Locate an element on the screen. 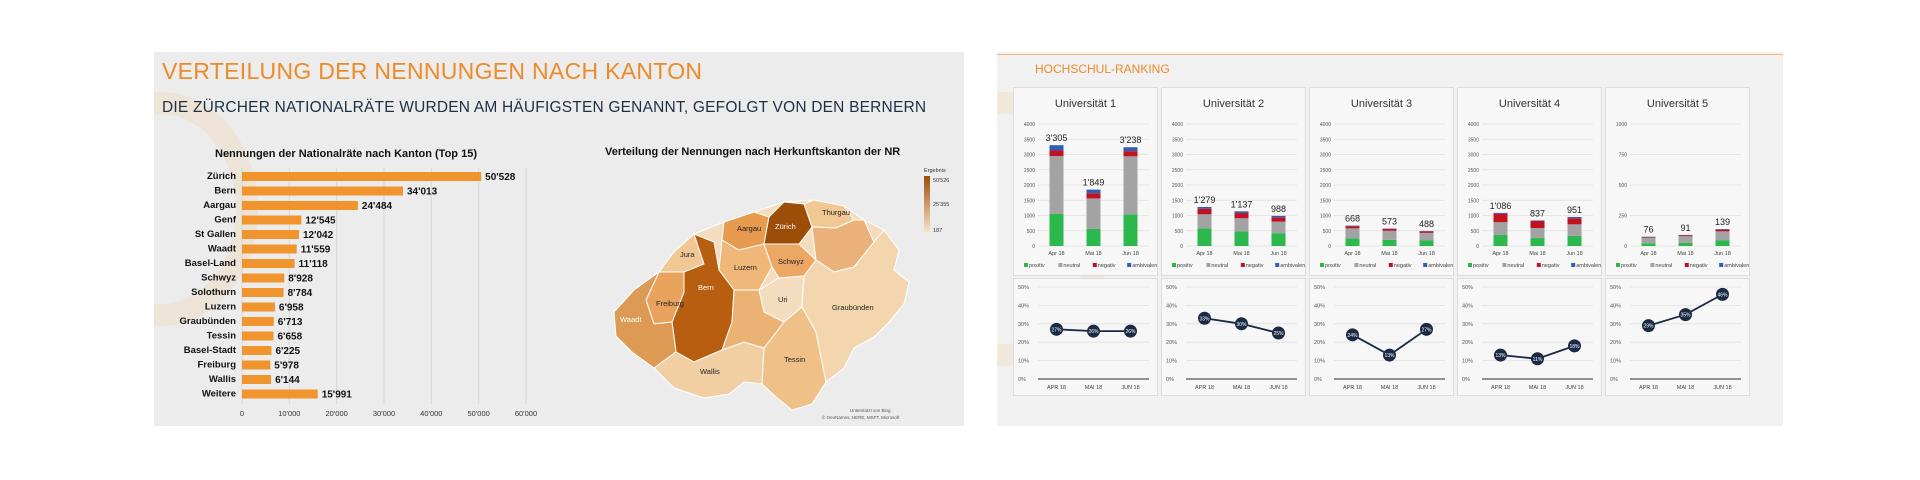  map-label-zuerich: Zürich is located at coordinates (785, 226).